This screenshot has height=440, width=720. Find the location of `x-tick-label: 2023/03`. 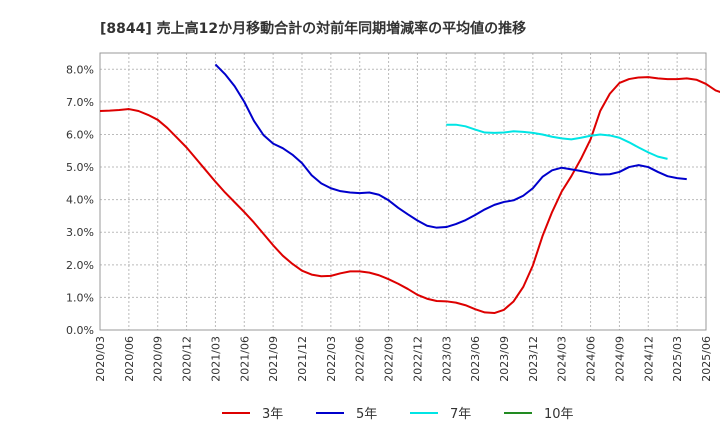

x-tick-label: 2023/03 is located at coordinates (446, 359).